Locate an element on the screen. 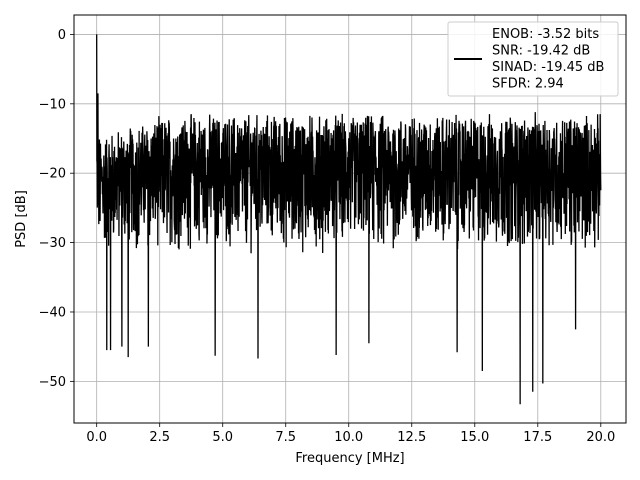  y-tick-label: −20 is located at coordinates (52, 174).